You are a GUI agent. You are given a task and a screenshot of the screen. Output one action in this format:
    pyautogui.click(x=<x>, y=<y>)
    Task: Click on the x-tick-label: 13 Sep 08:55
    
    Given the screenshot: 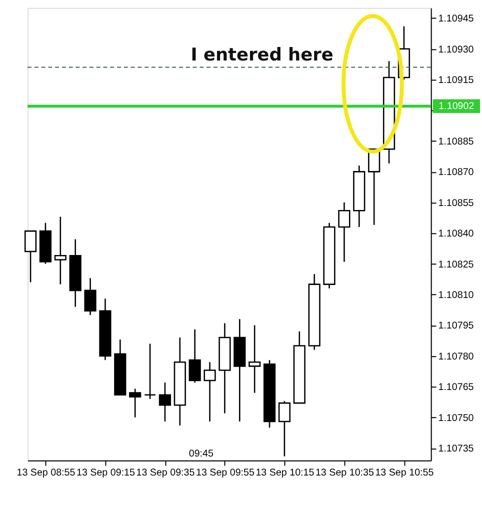 What is the action you would take?
    pyautogui.click(x=46, y=473)
    